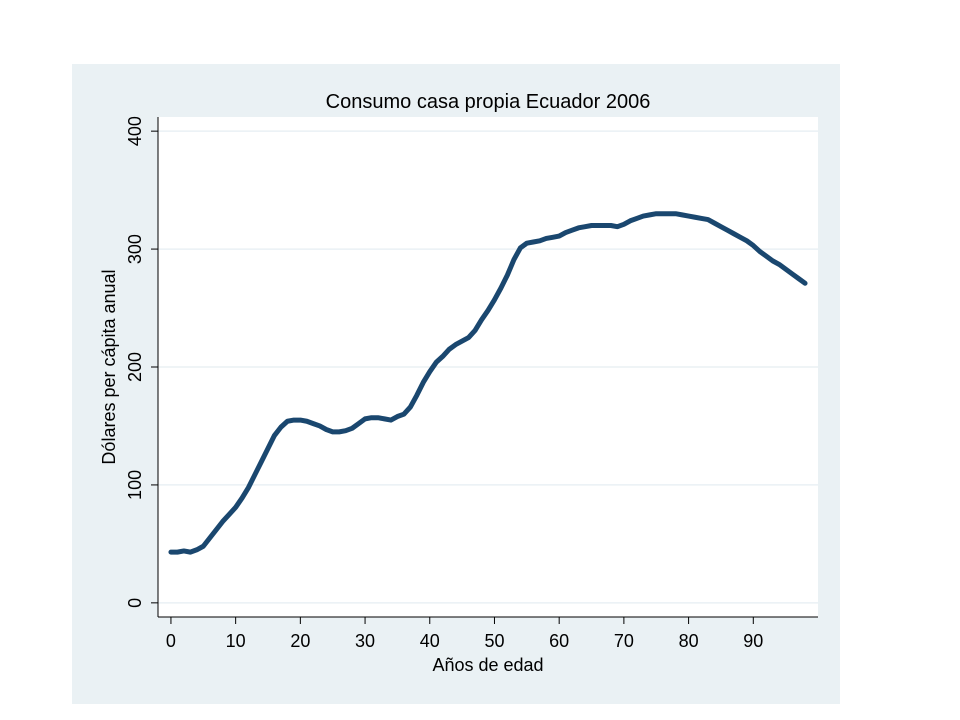 This screenshot has height=720, width=960. I want to click on y-axis-ticks: 0 100 200 300 400, so click(141, 362).